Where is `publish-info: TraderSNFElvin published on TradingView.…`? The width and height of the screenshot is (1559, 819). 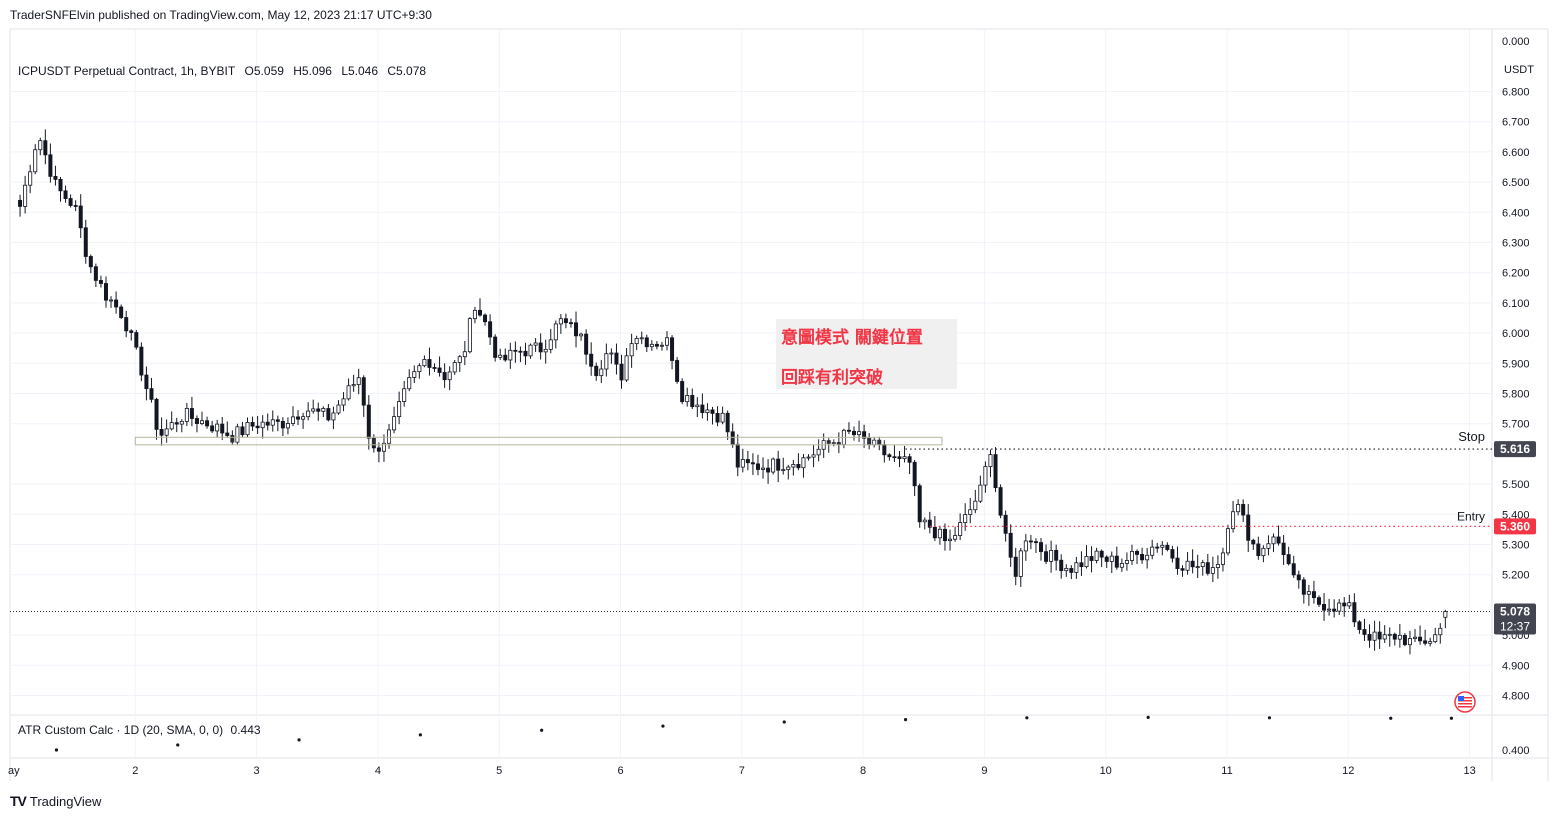 publish-info: TraderSNFElvin published on TradingView.… is located at coordinates (221, 15).